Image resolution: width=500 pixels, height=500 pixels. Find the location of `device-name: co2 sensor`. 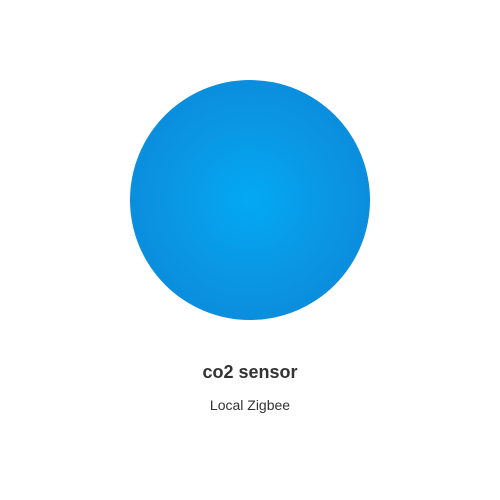

device-name: co2 sensor is located at coordinates (250, 372).